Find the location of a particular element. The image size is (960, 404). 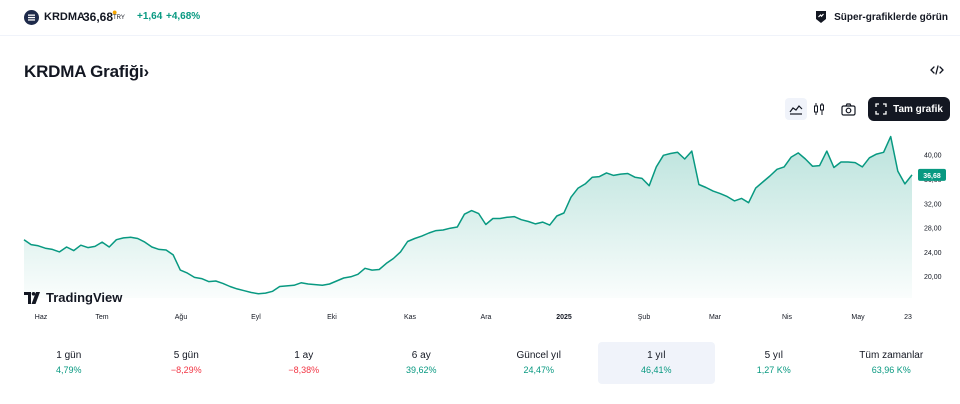

price-change: +1,64 is located at coordinates (150, 16).